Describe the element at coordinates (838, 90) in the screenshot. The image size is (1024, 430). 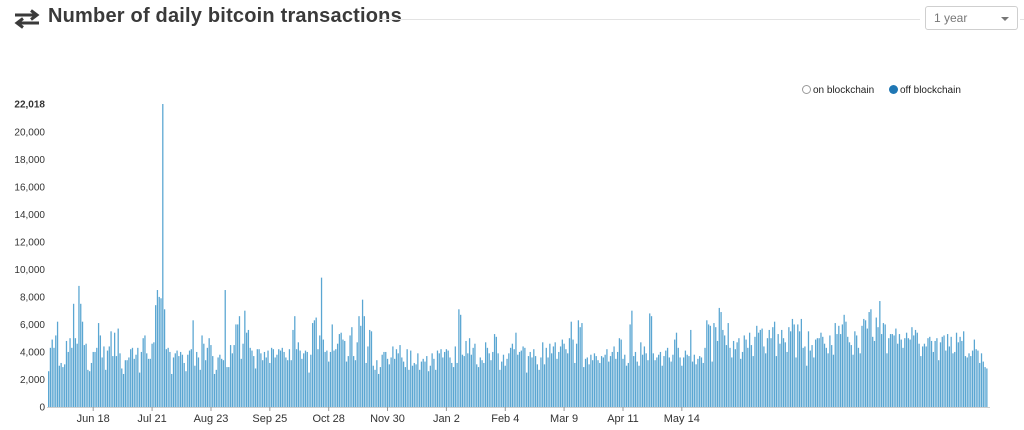
I see `legend-item-on-blockchain: on blockchain` at that location.